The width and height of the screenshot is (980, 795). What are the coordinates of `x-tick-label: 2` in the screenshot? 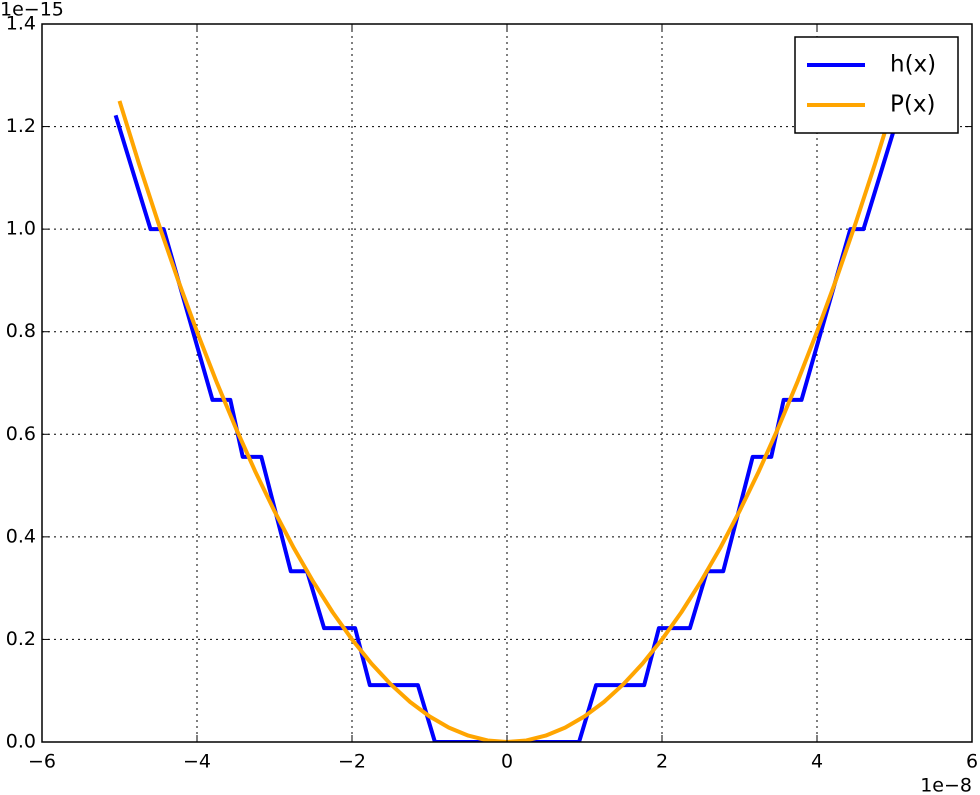 It's located at (662, 762).